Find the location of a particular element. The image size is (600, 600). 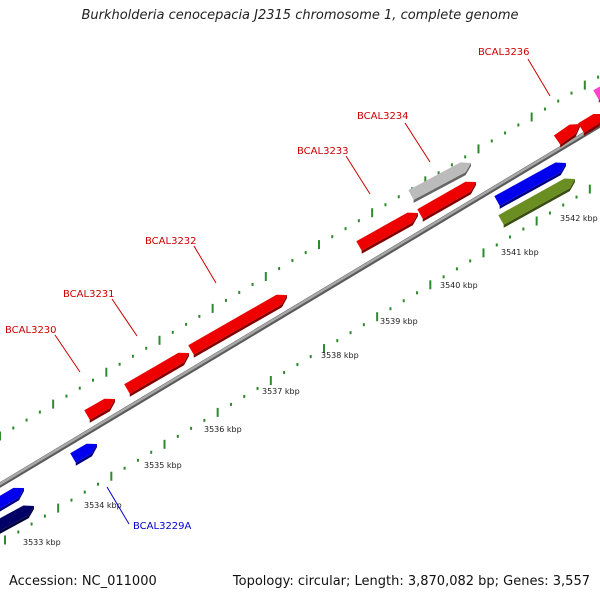

scale-tick-label: 3539 kbp is located at coordinates (399, 321).